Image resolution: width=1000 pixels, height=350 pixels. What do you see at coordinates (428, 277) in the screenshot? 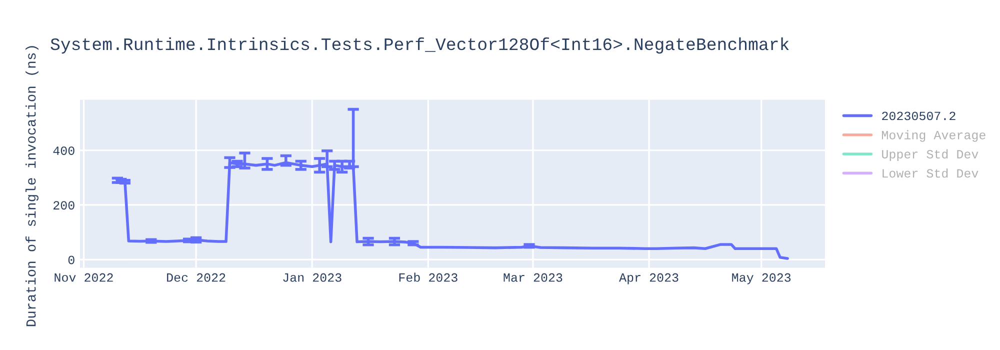
I see `x-tick-label: Feb 2023` at bounding box center [428, 277].